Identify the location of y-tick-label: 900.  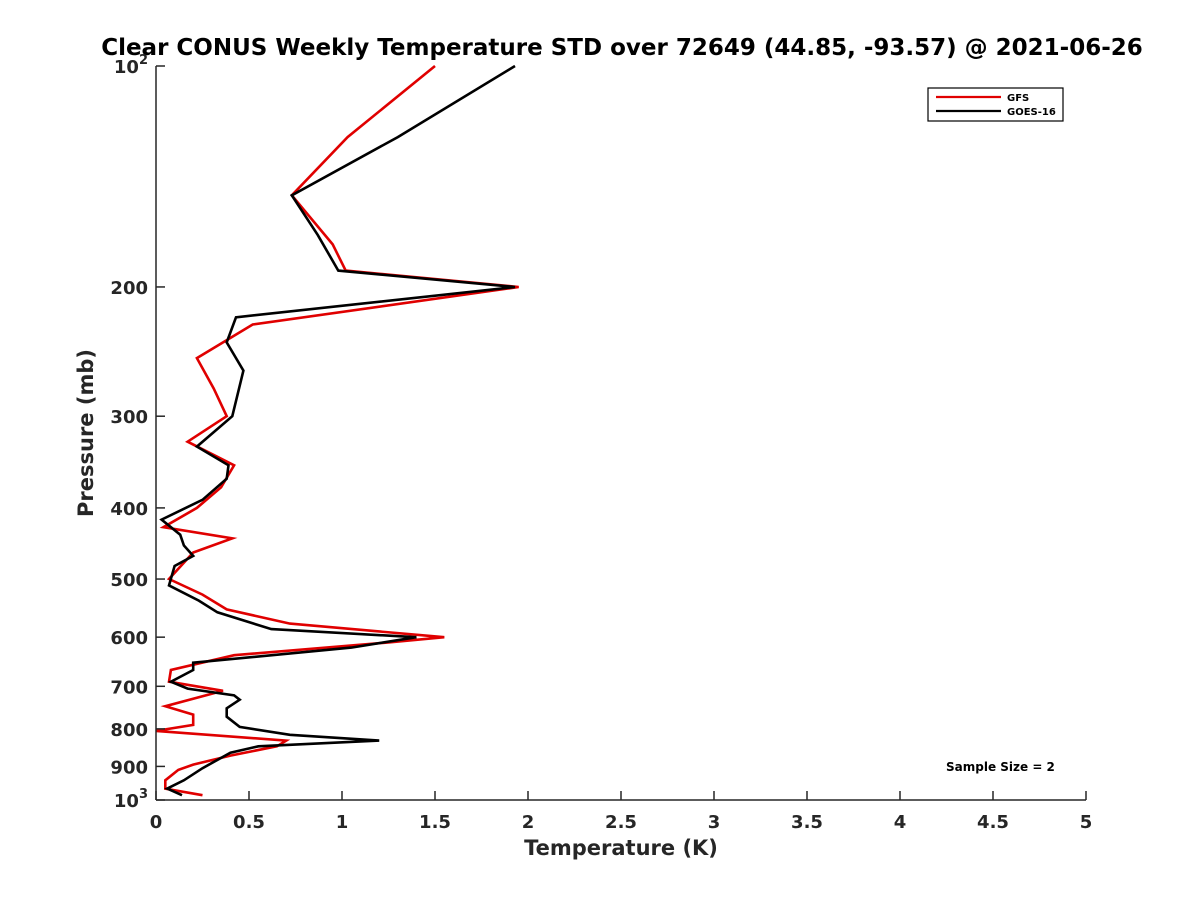
(129, 767).